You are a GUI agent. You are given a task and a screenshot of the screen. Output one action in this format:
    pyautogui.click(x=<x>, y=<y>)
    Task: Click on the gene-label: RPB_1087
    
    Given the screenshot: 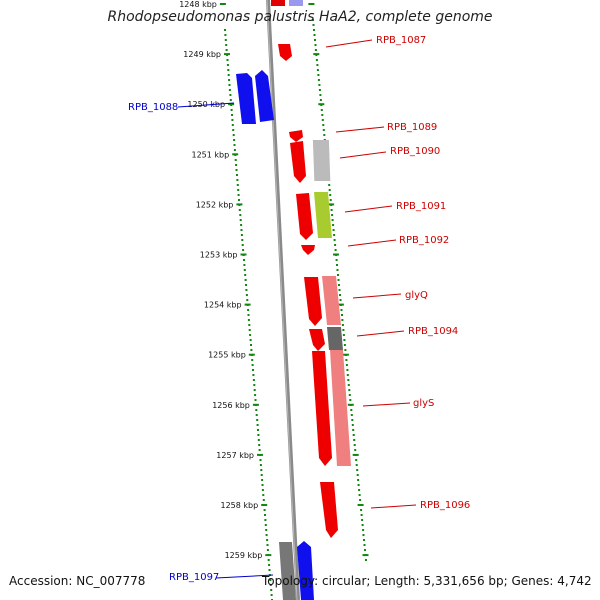 What is the action you would take?
    pyautogui.click(x=401, y=40)
    